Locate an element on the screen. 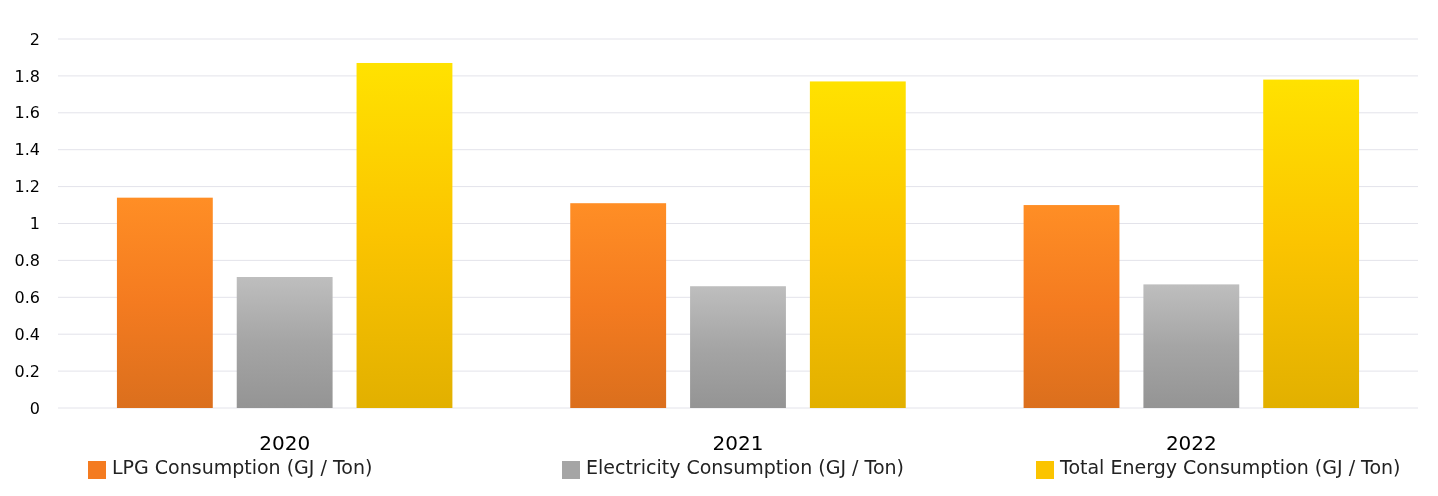  x-tick-label: 2021 is located at coordinates (738, 443).